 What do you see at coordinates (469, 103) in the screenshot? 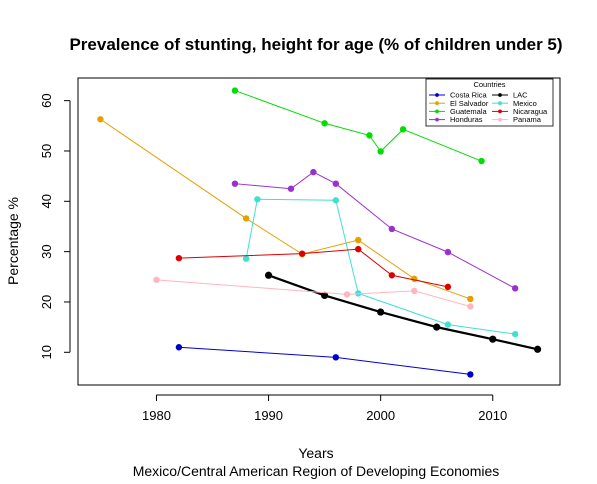
I see `legend-label-el-salvador: El Salvador` at bounding box center [469, 103].